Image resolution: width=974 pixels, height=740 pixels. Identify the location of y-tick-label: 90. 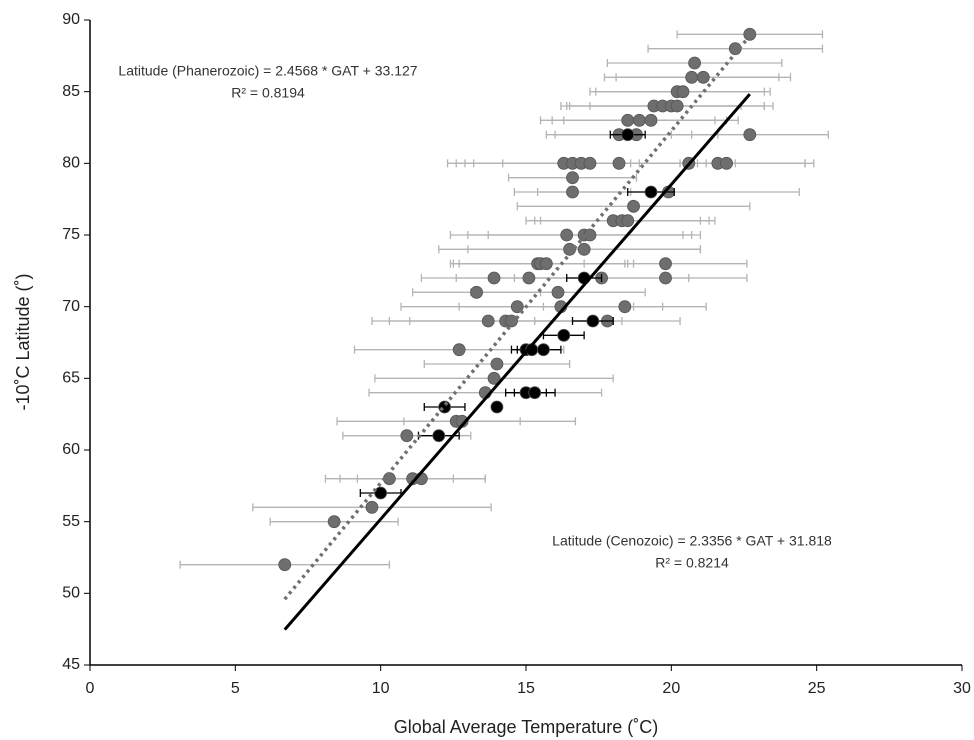
(71, 19).